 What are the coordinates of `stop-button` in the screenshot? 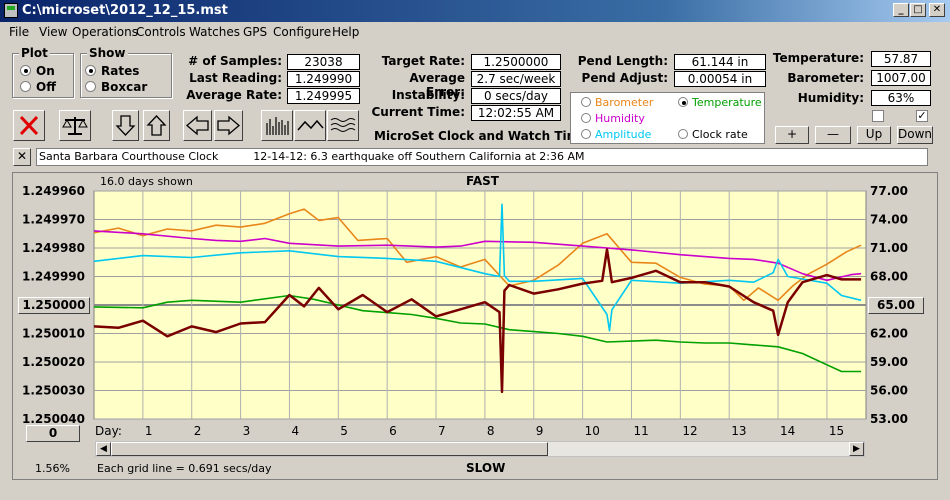 It's located at (29, 125).